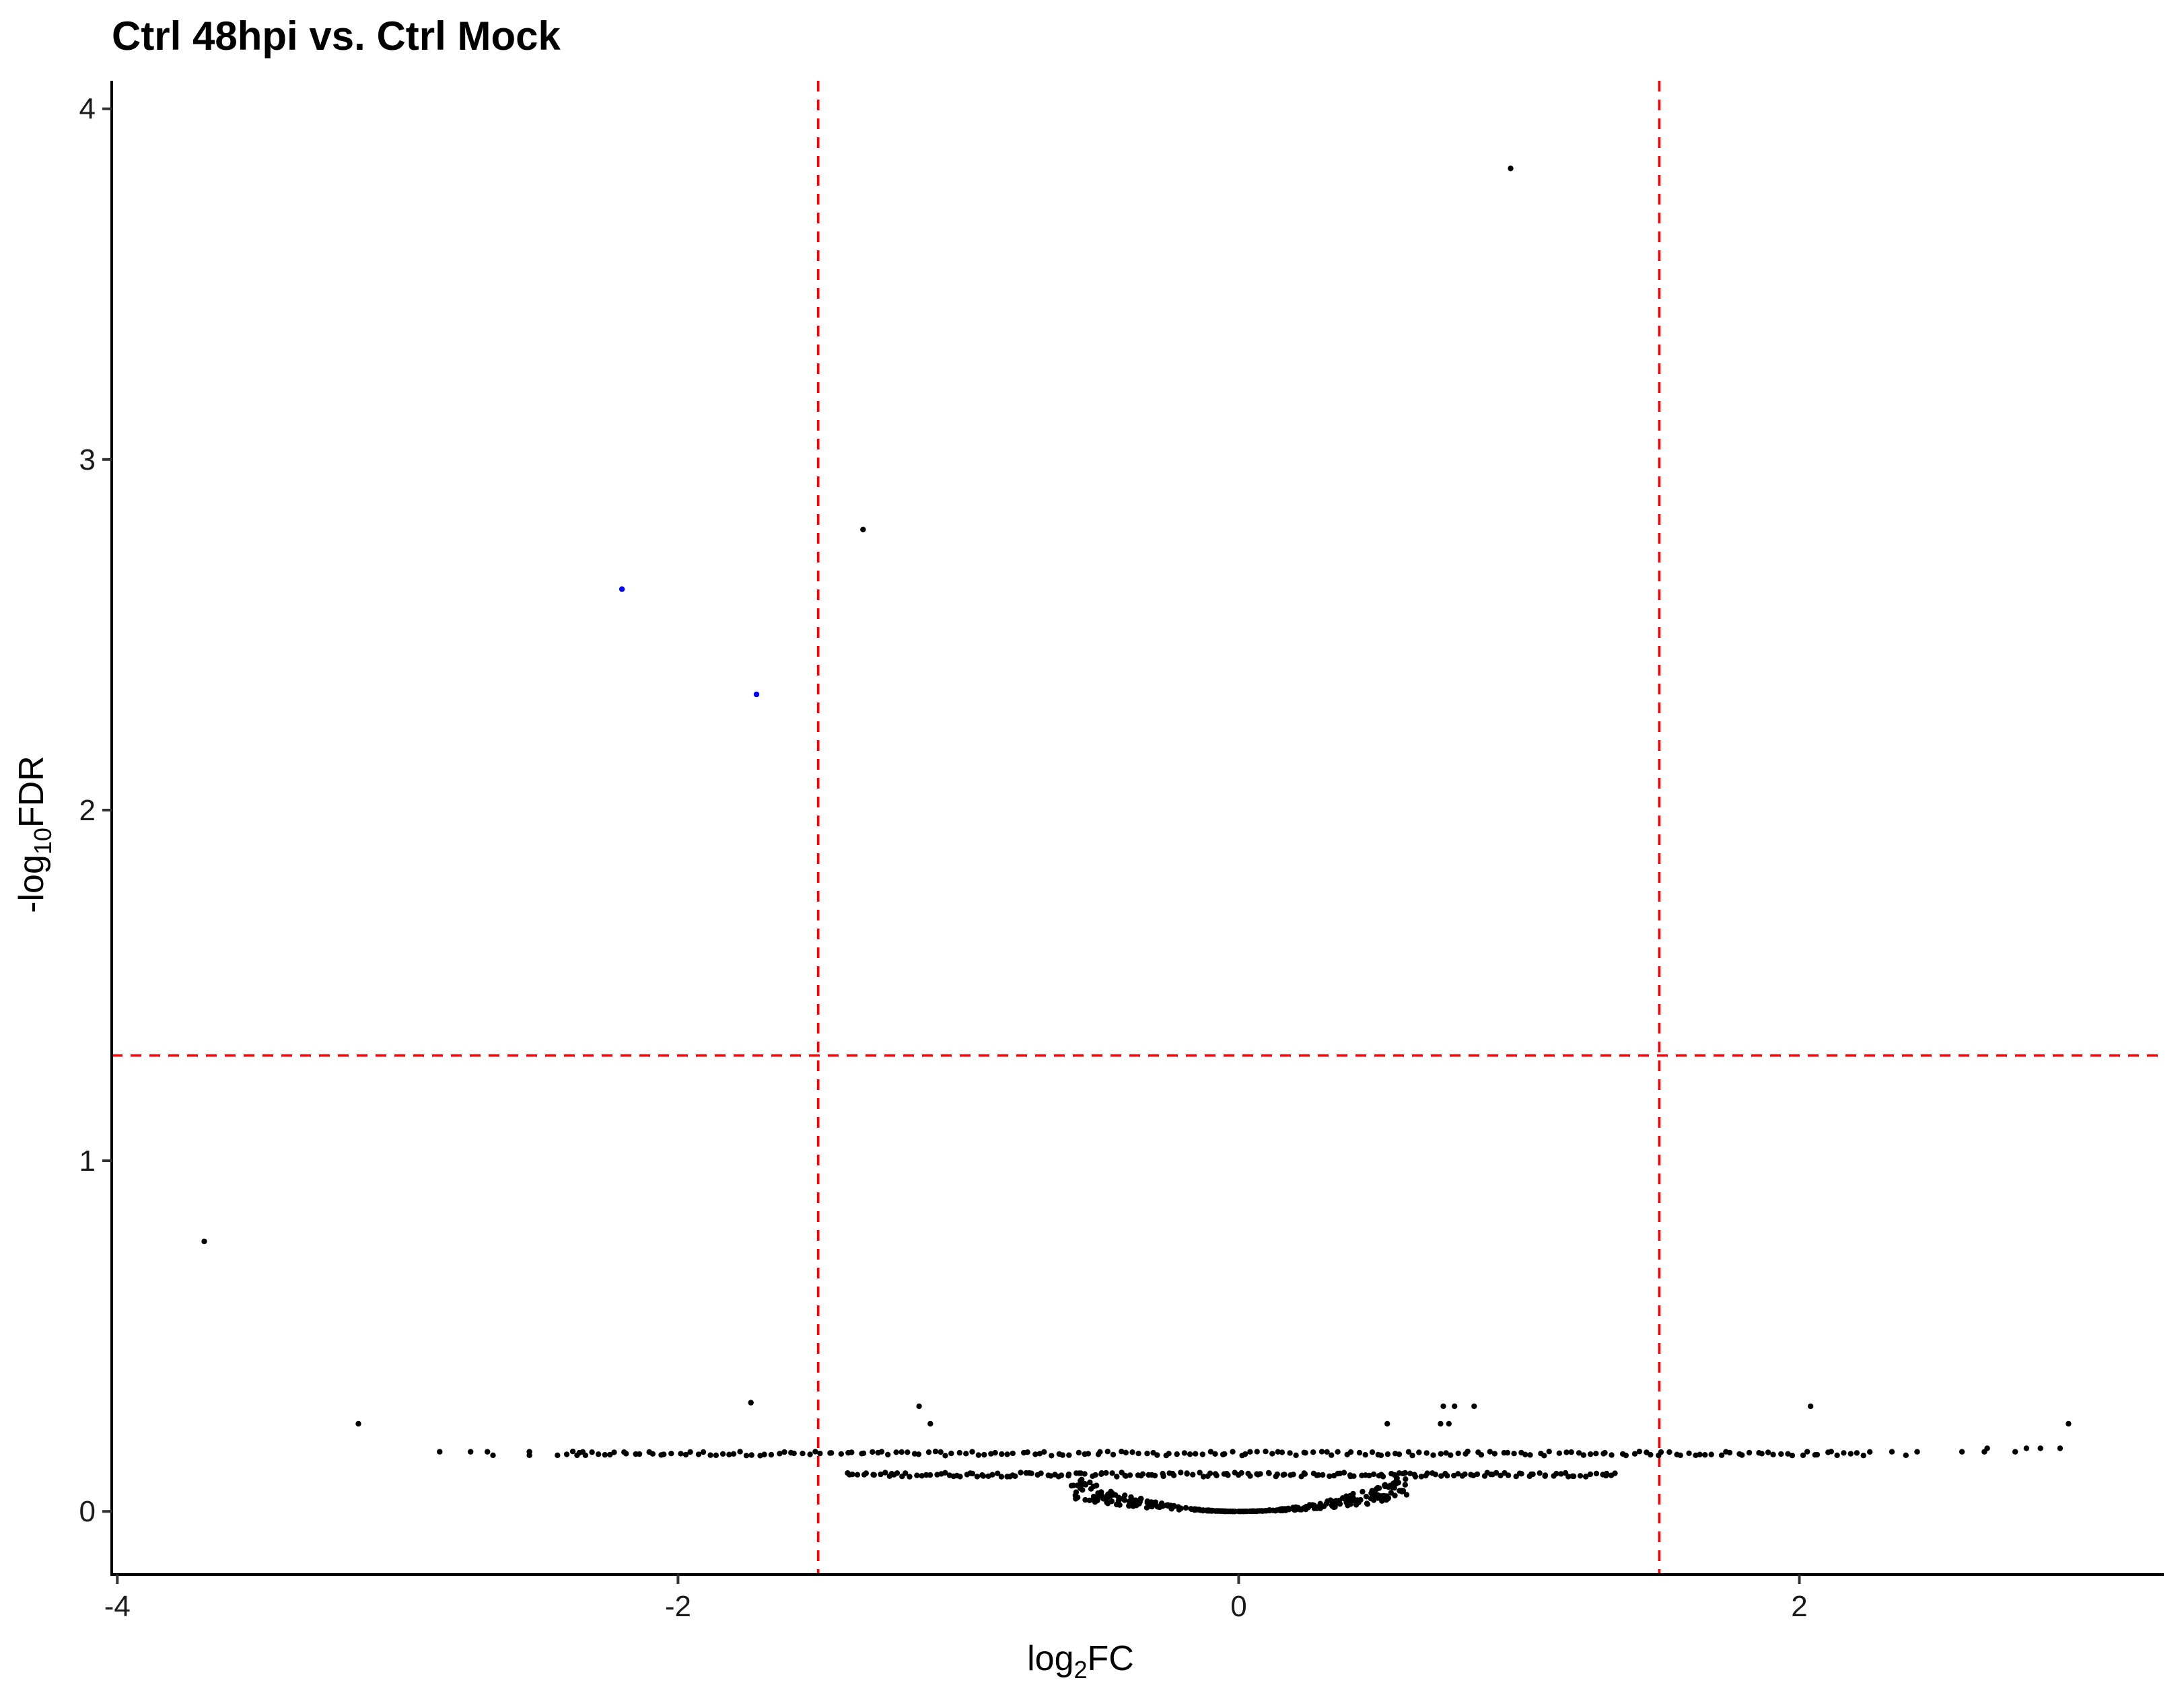  What do you see at coordinates (336, 36) in the screenshot?
I see `chart-title: Ctrl 48hpi vs. Ctrl Mock` at bounding box center [336, 36].